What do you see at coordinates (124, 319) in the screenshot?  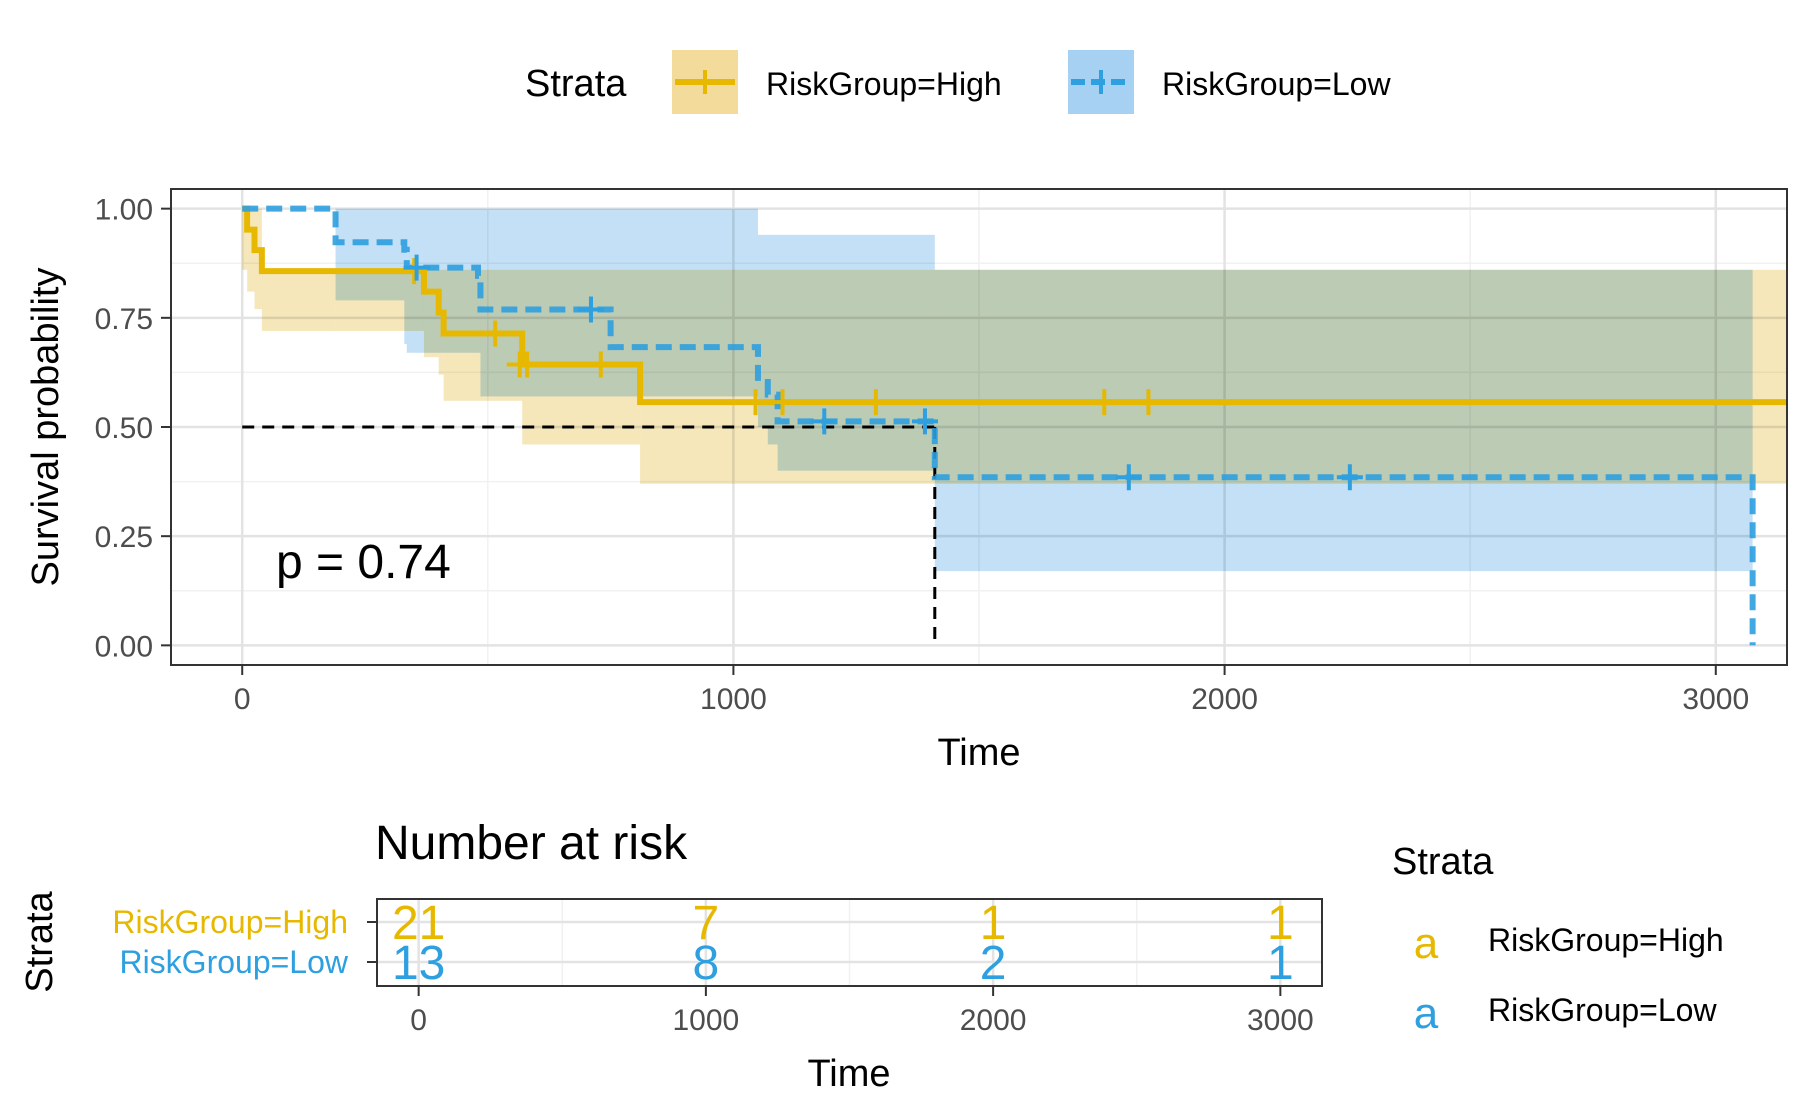 I see `y-tick-label: 0.75` at bounding box center [124, 319].